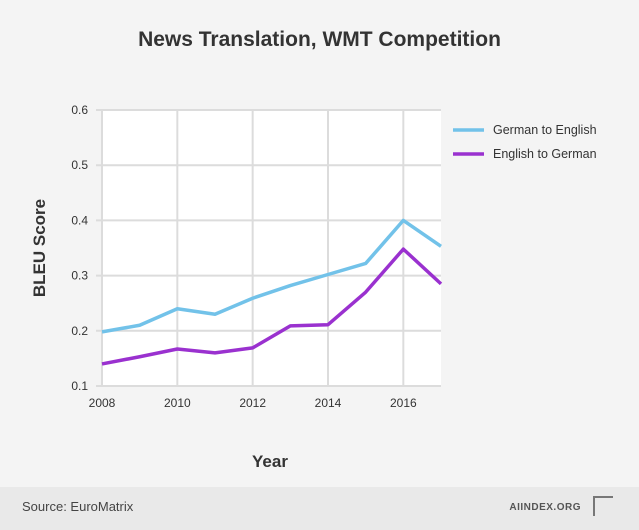 Image resolution: width=639 pixels, height=530 pixels. Describe the element at coordinates (39, 248) in the screenshot. I see `y-axis-label: BLEU Score` at that location.